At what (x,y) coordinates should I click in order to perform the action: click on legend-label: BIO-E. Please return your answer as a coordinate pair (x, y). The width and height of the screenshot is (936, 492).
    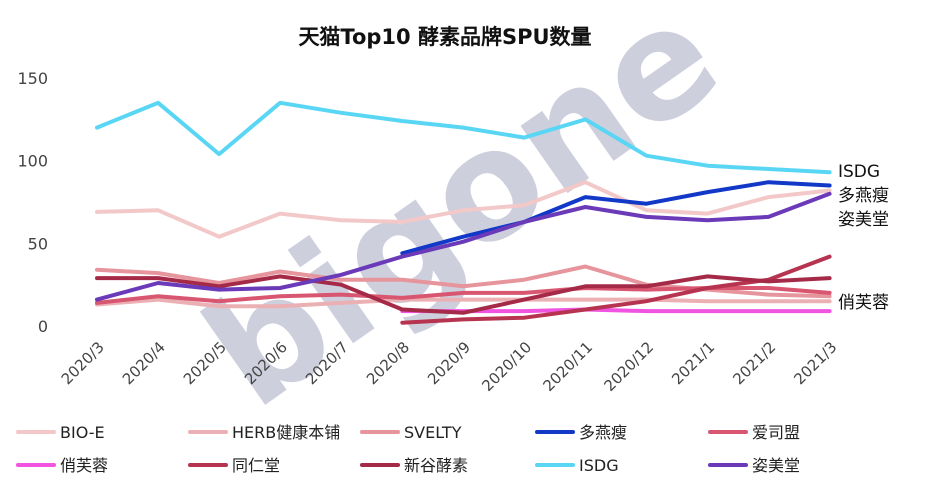
    Looking at the image, I should click on (82, 432).